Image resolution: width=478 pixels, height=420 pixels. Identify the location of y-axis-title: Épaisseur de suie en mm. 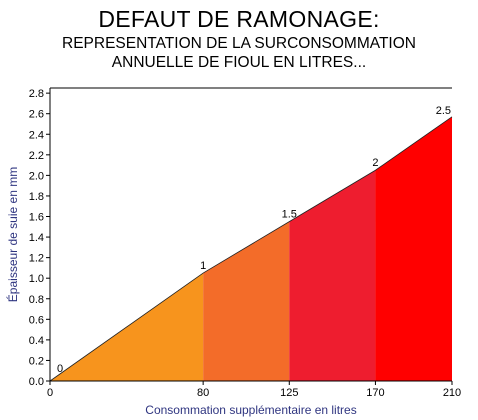
(12, 234).